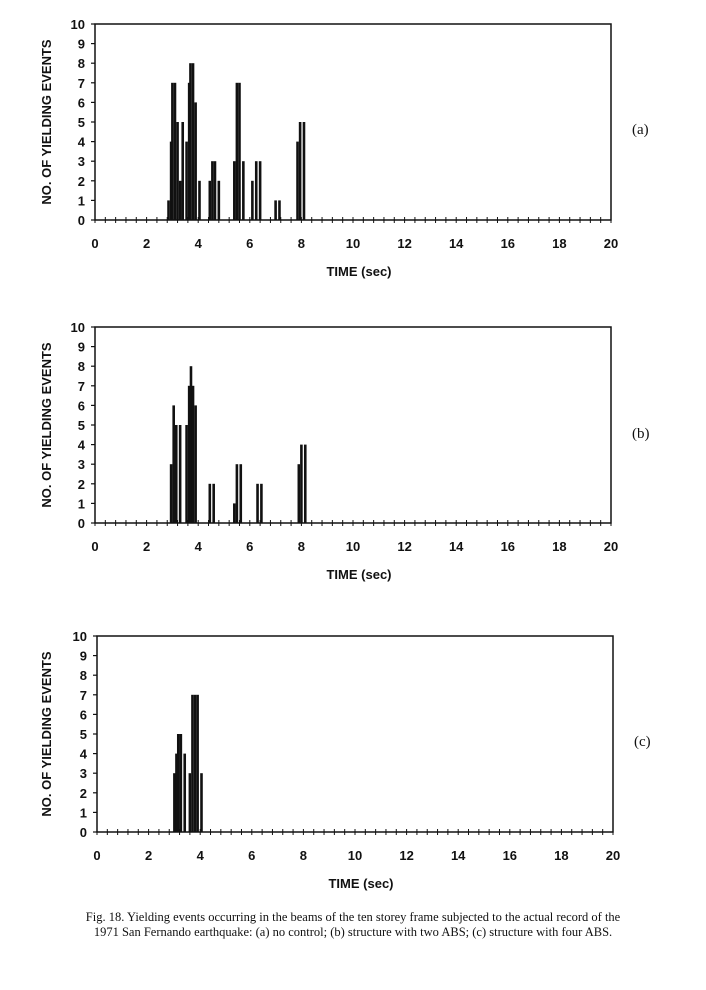 The width and height of the screenshot is (706, 990). Describe the element at coordinates (81, 523) in the screenshot. I see `y-tick-label: 0` at that location.